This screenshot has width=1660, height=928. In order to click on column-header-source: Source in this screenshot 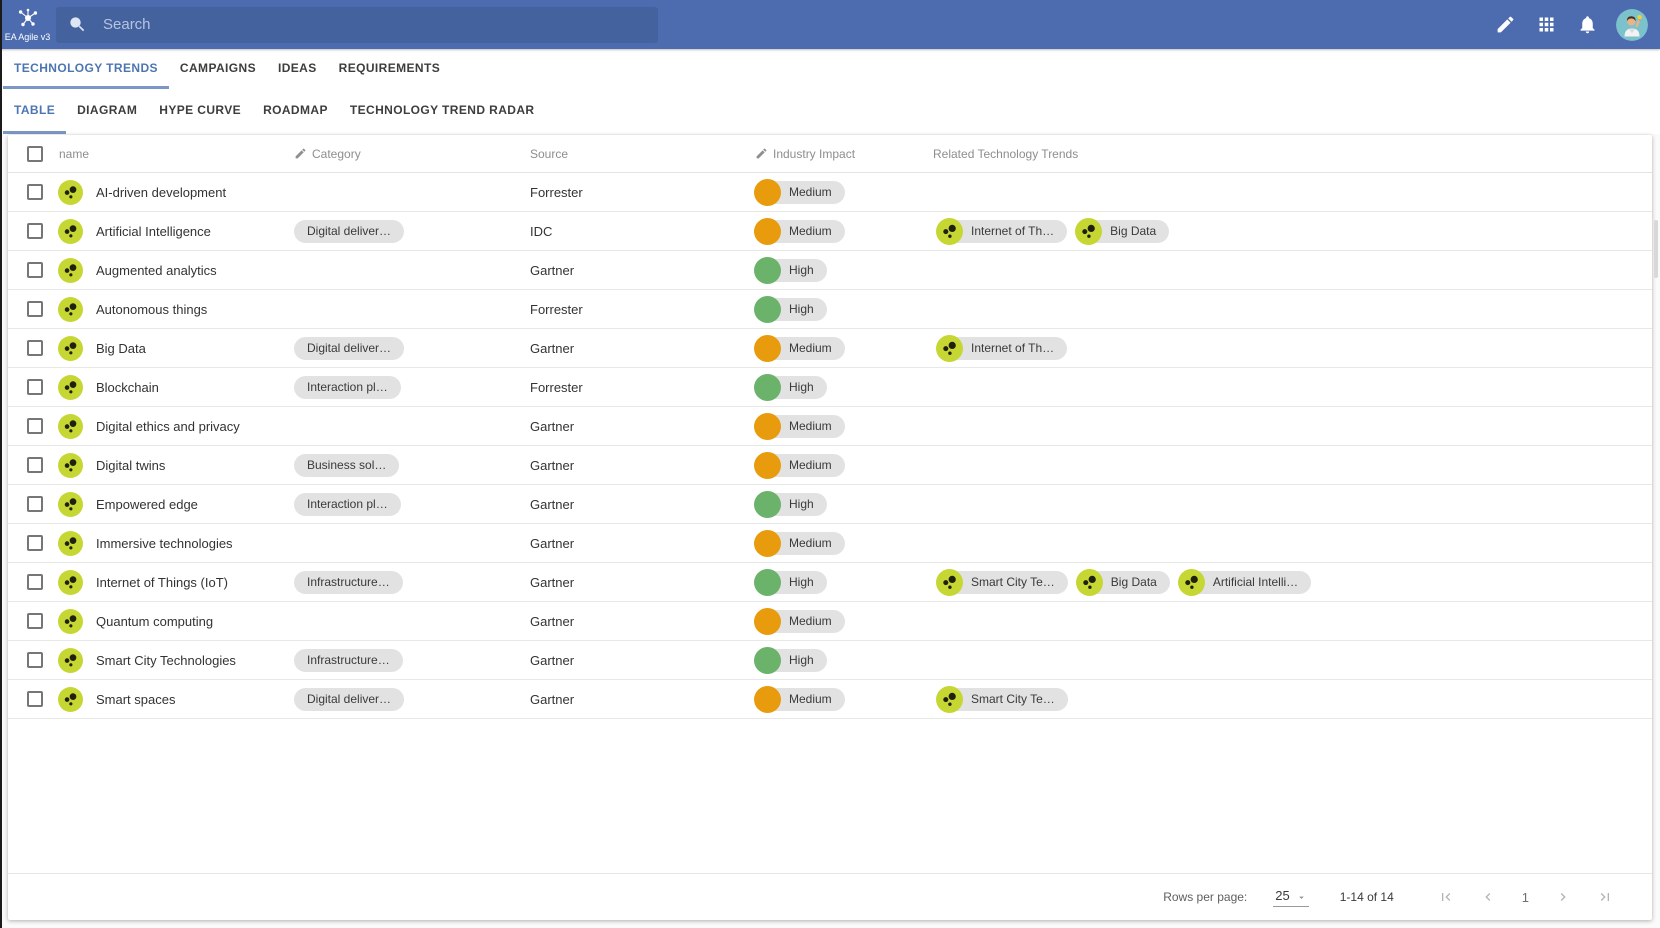, I will do `click(549, 153)`.